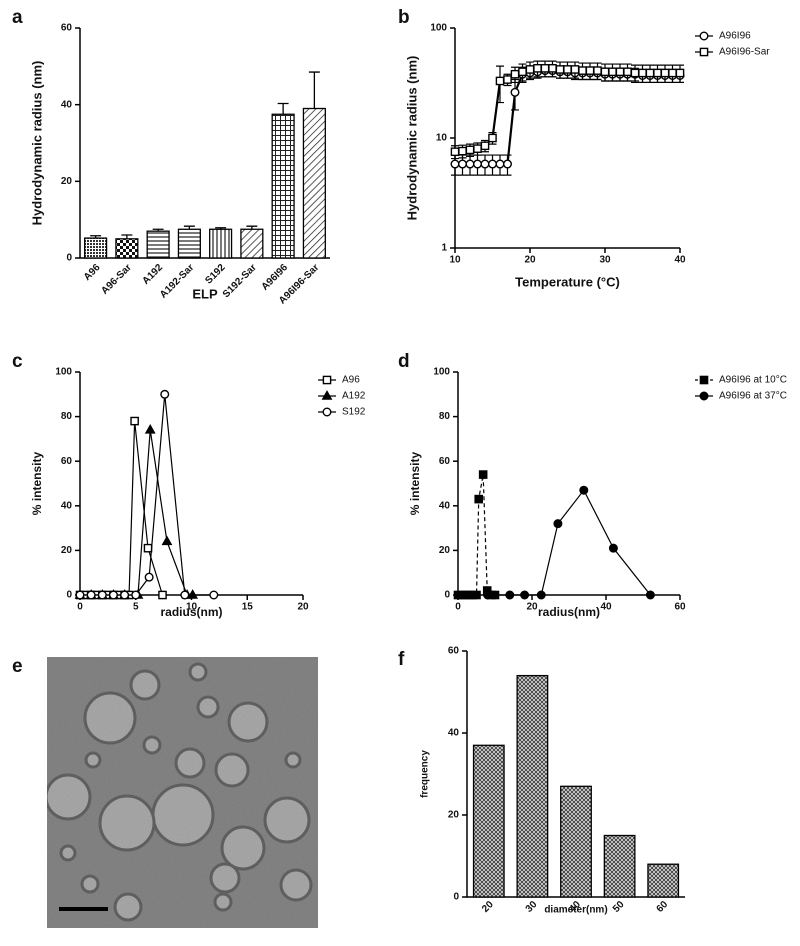 This screenshot has height=946, width=800. I want to click on x-tick-label: 15, so click(248, 607).